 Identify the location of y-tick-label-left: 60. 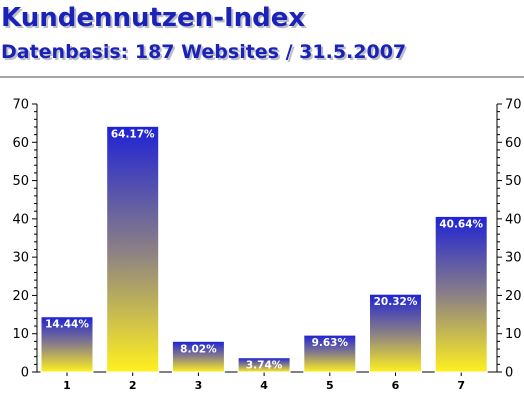
(20, 143).